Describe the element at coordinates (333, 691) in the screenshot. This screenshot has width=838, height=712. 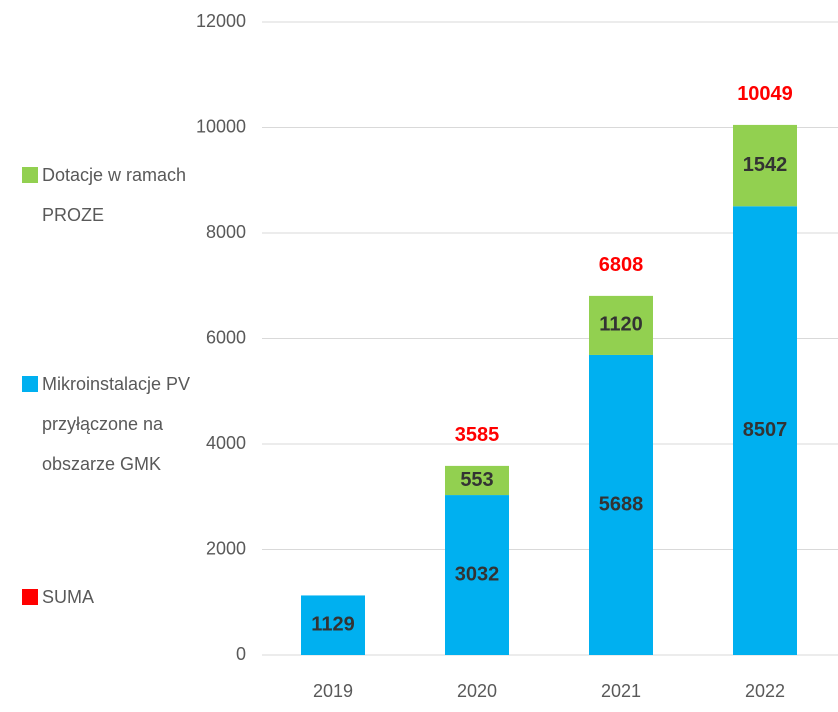
I see `x-tick-label: 2019` at that location.